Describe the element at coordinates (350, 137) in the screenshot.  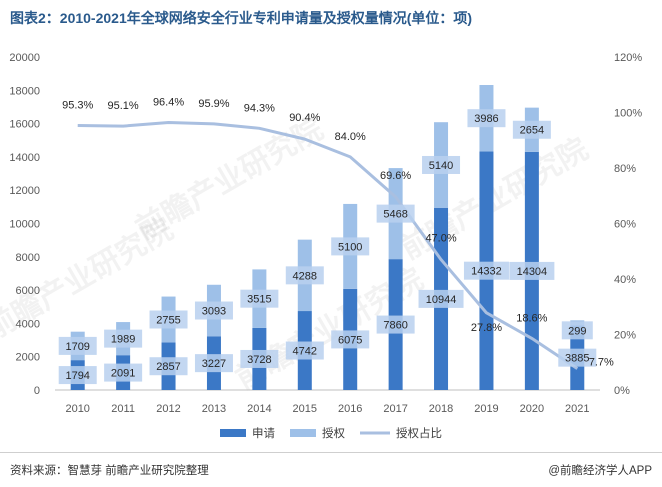
I see `rate-label: 84.0%` at that location.